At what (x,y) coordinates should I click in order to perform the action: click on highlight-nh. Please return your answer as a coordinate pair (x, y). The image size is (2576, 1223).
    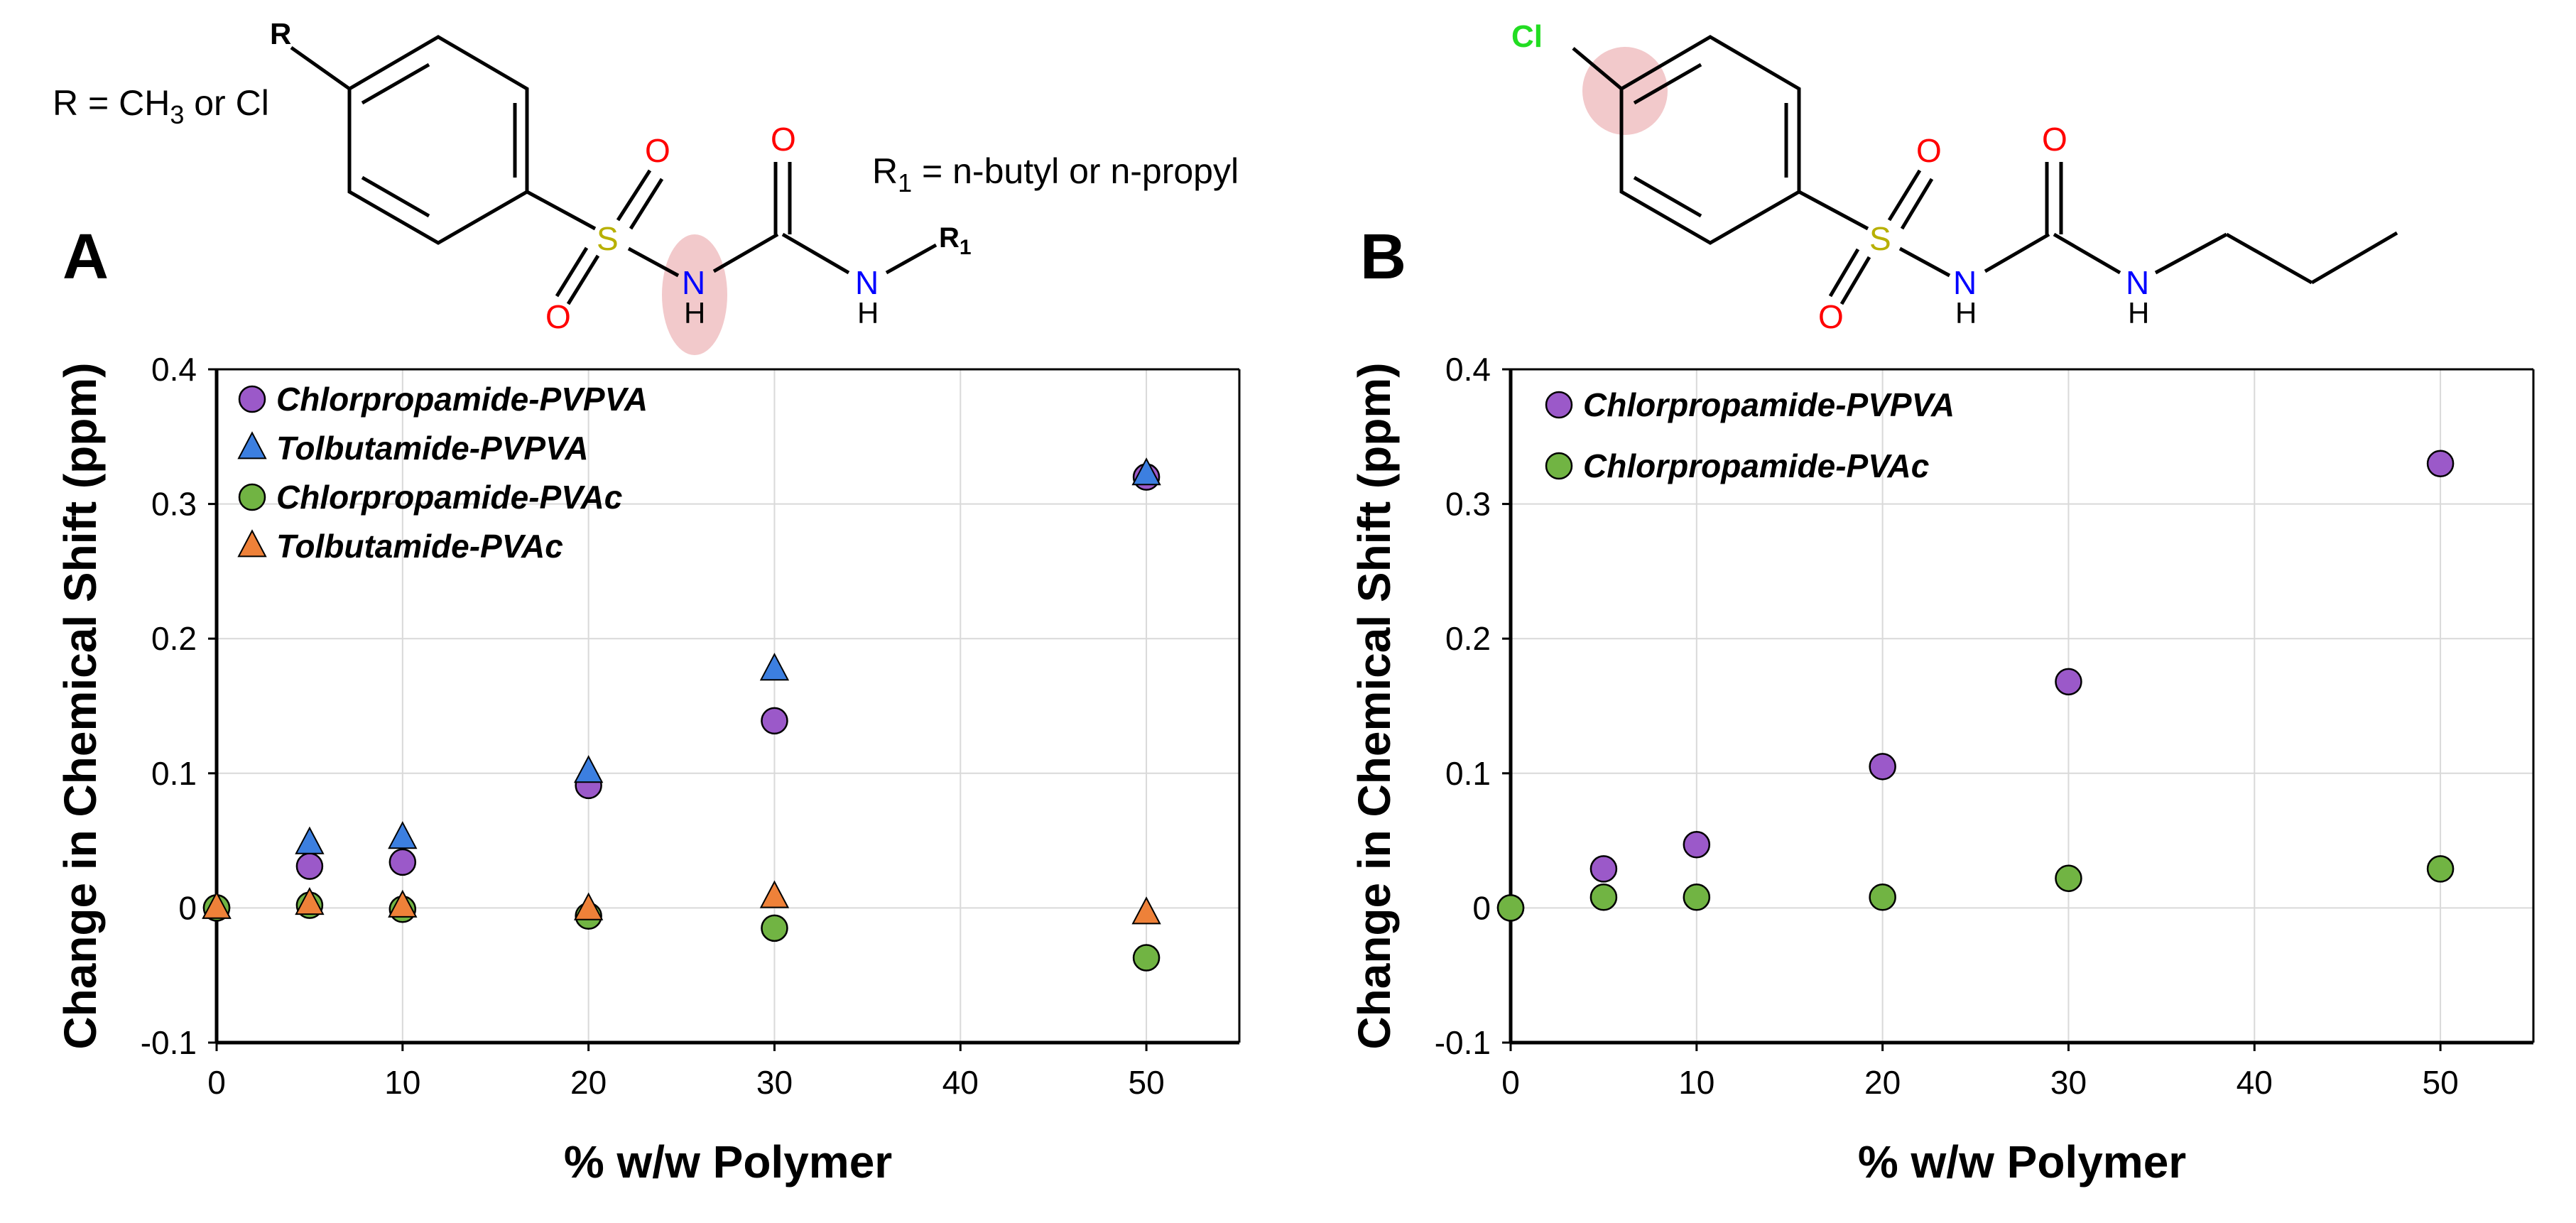
    Looking at the image, I should click on (695, 294).